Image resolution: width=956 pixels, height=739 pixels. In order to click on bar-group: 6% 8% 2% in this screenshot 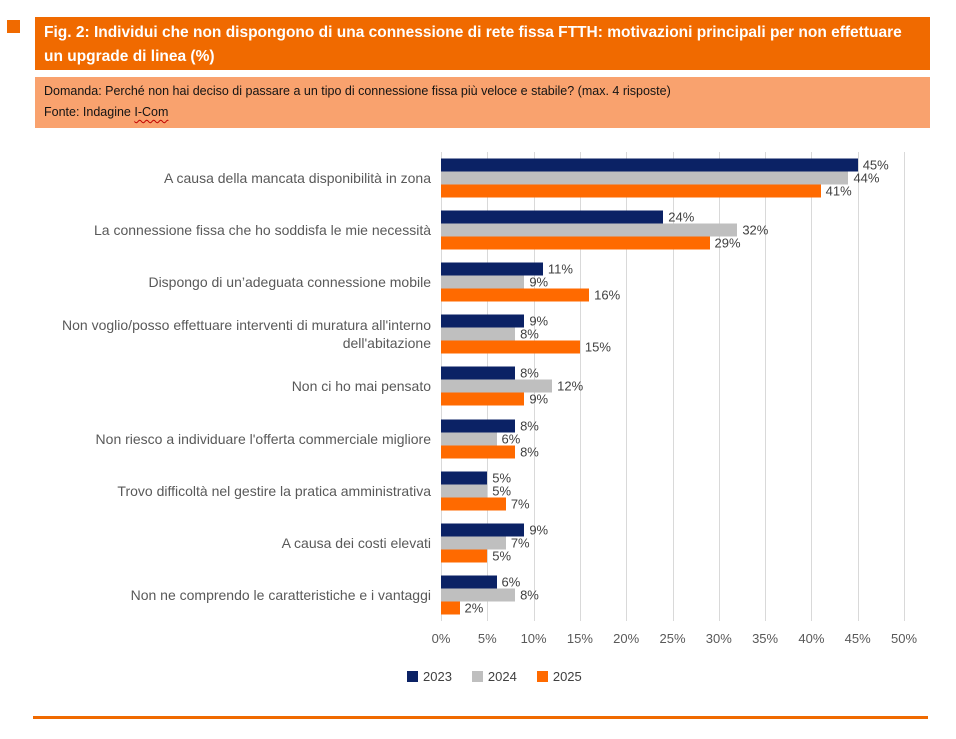, I will do `click(672, 595)`.